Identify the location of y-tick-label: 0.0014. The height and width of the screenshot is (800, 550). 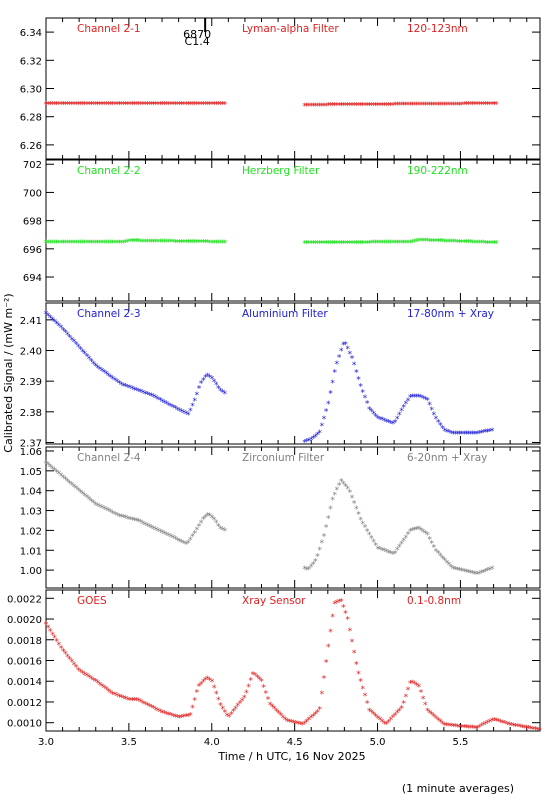
(24, 682).